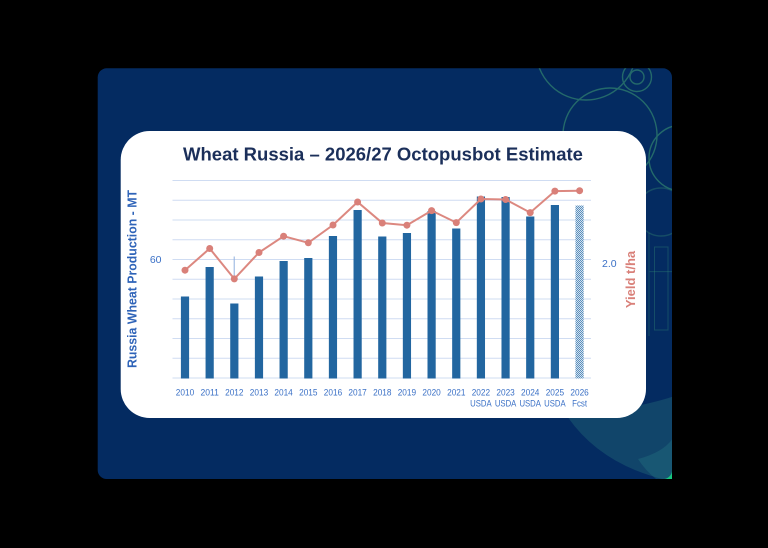 The width and height of the screenshot is (768, 548). I want to click on svg-text: 2015, so click(308, 392).